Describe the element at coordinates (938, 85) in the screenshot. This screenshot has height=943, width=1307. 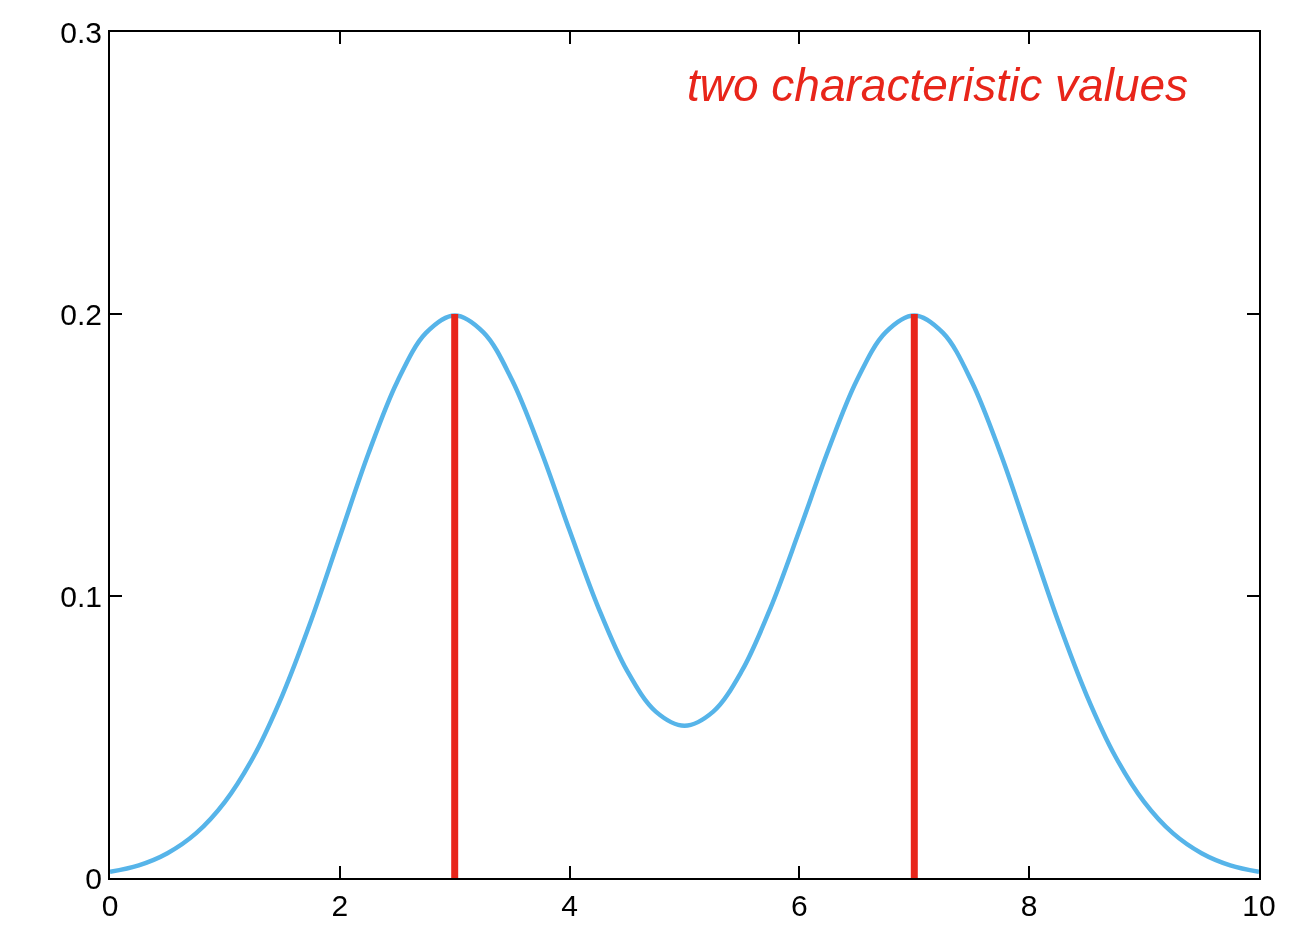
I see `annotation: two characteristic values` at that location.